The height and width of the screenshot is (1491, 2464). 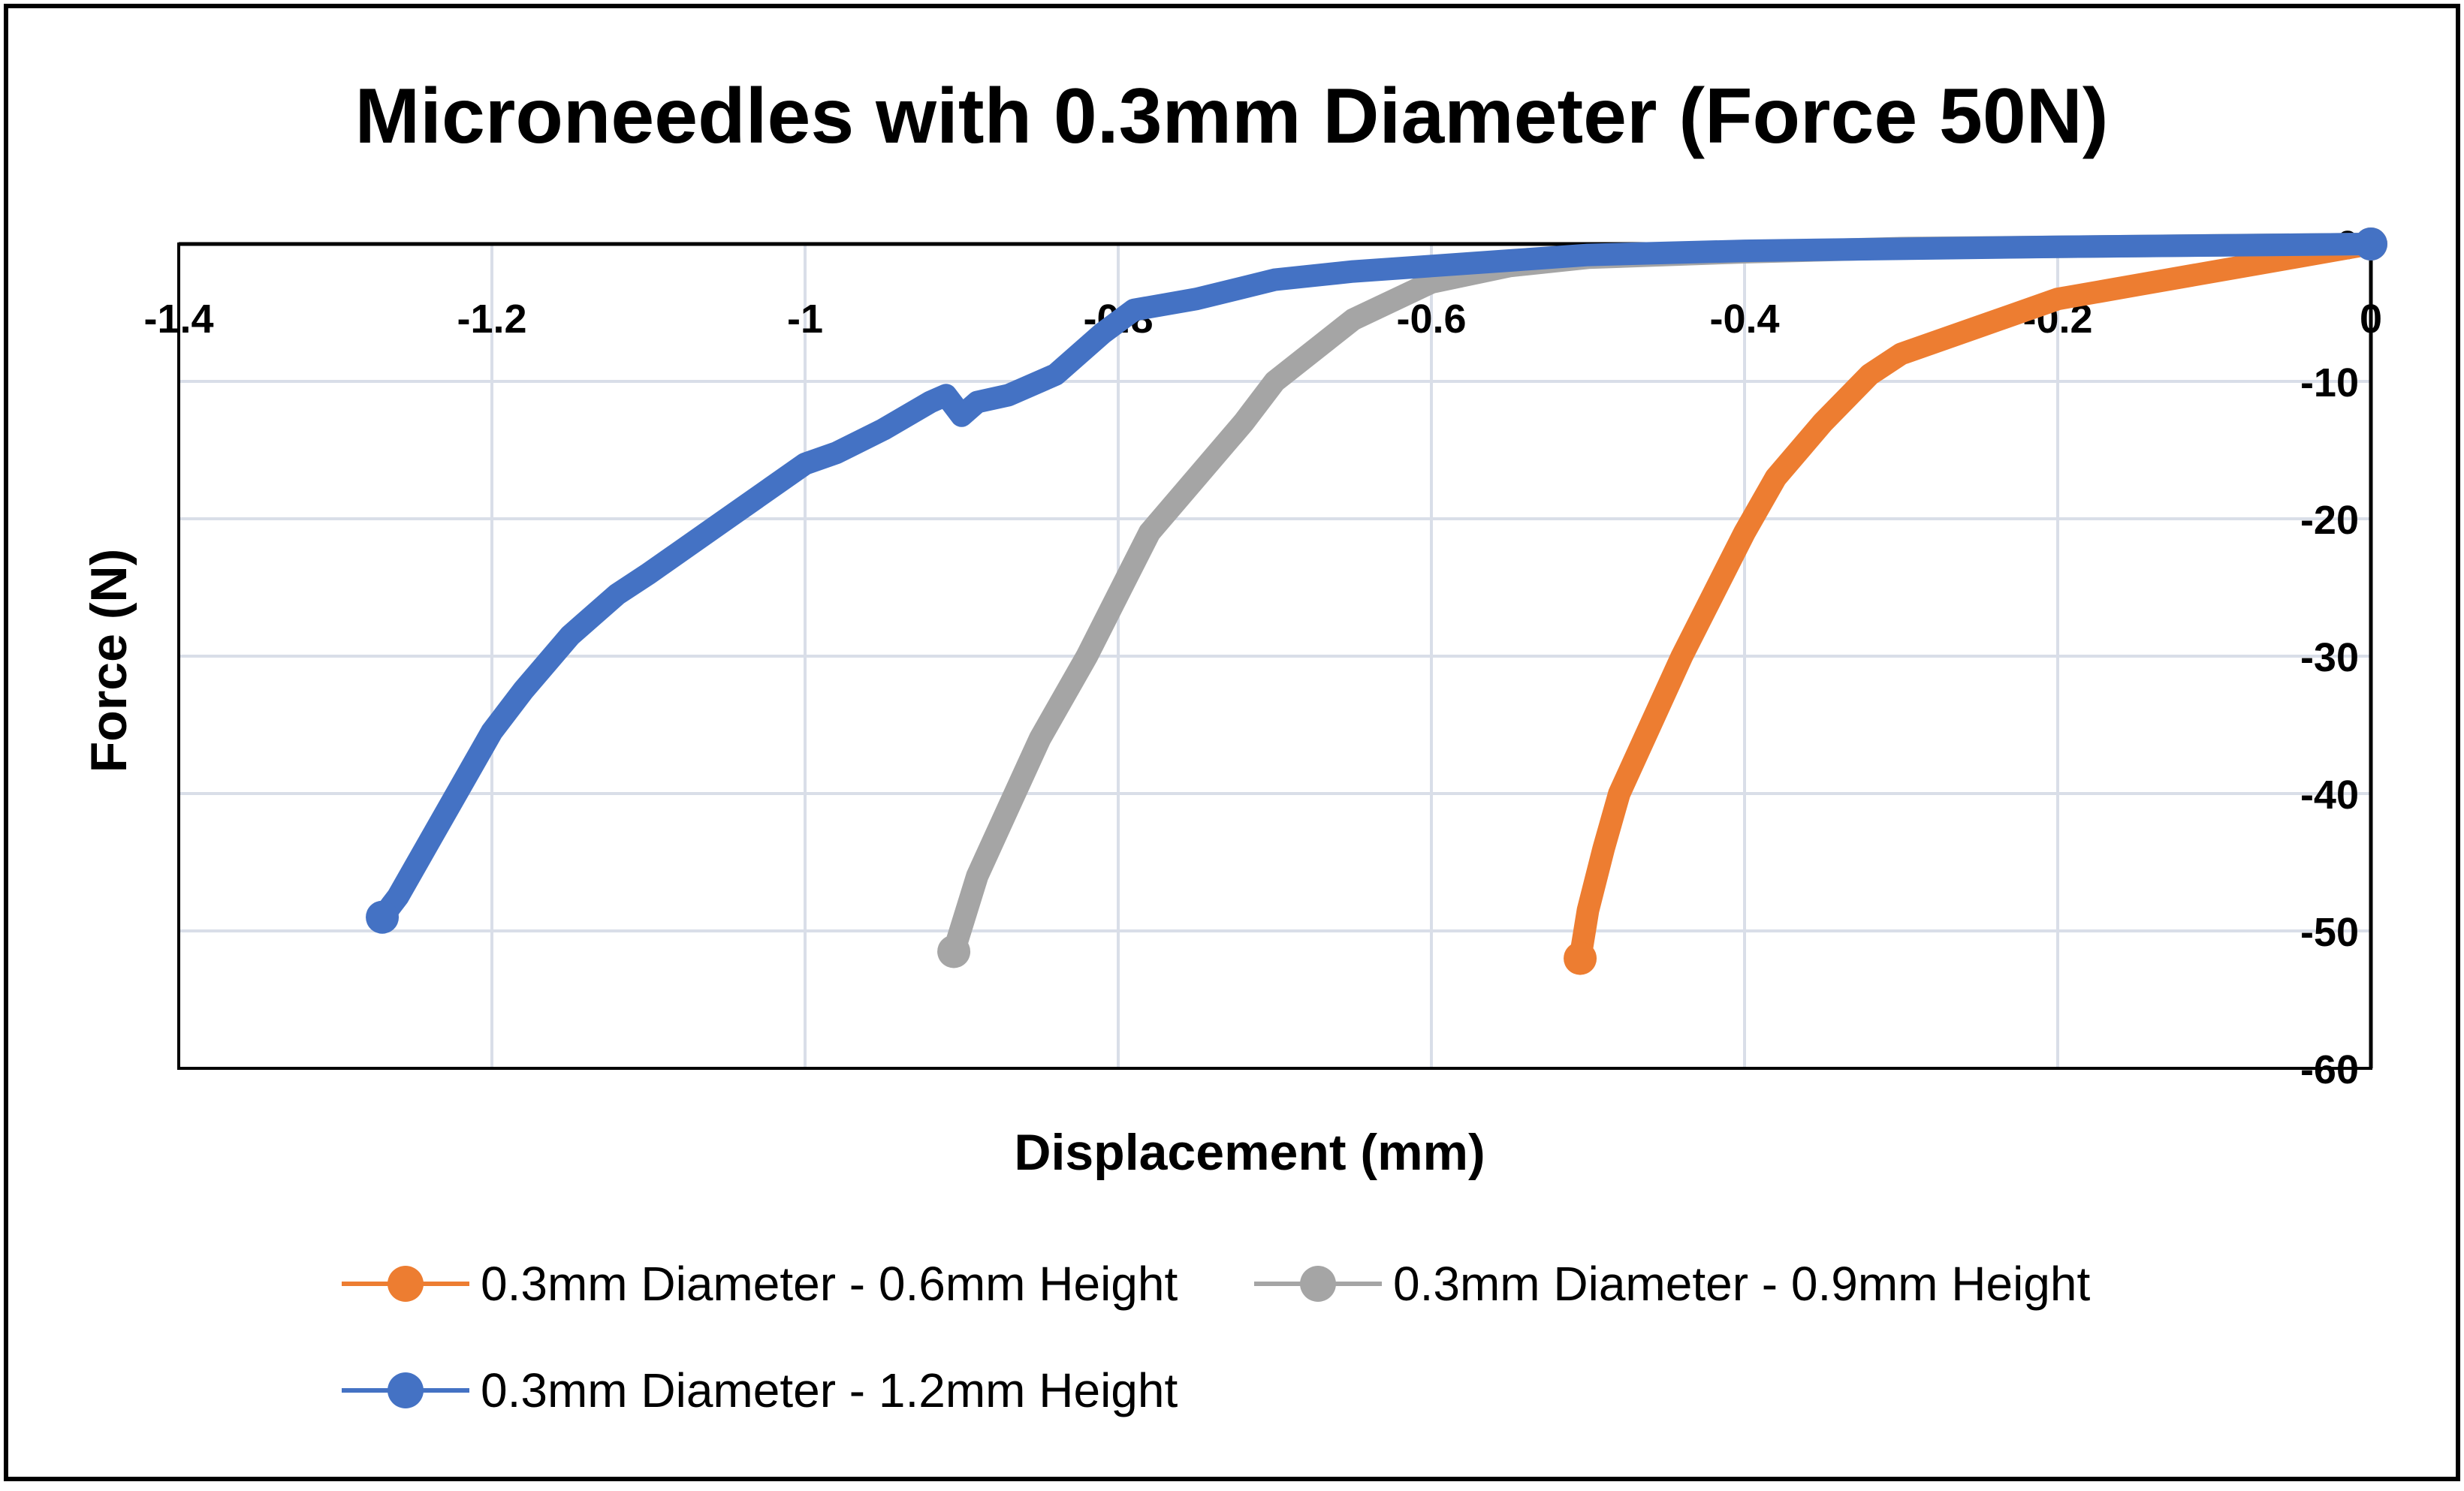 I want to click on x-tick-label: 0, so click(x=2371, y=320).